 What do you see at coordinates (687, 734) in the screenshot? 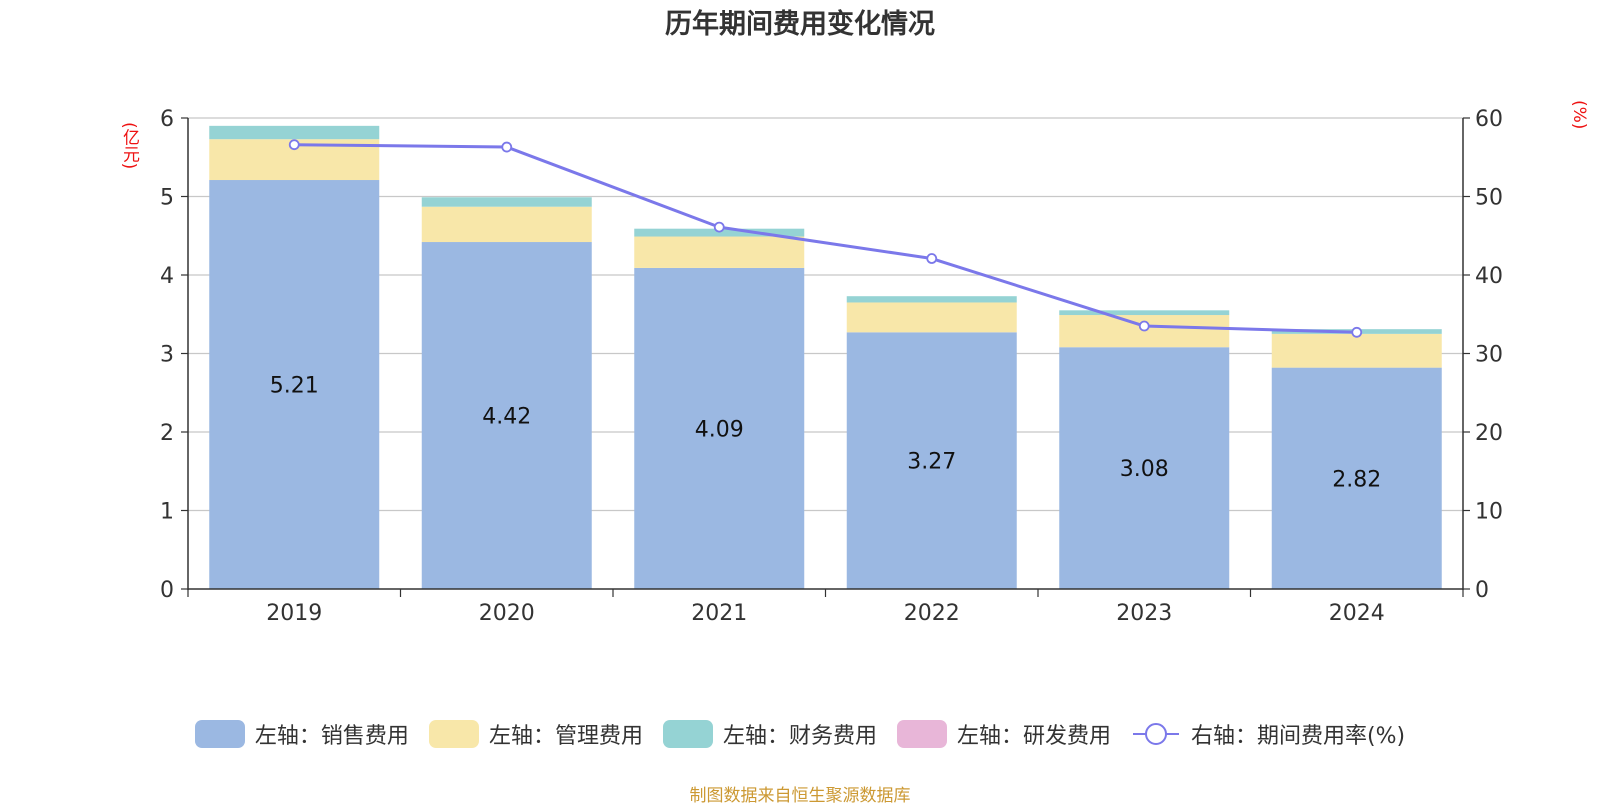
I see `legend-swatch-finance` at bounding box center [687, 734].